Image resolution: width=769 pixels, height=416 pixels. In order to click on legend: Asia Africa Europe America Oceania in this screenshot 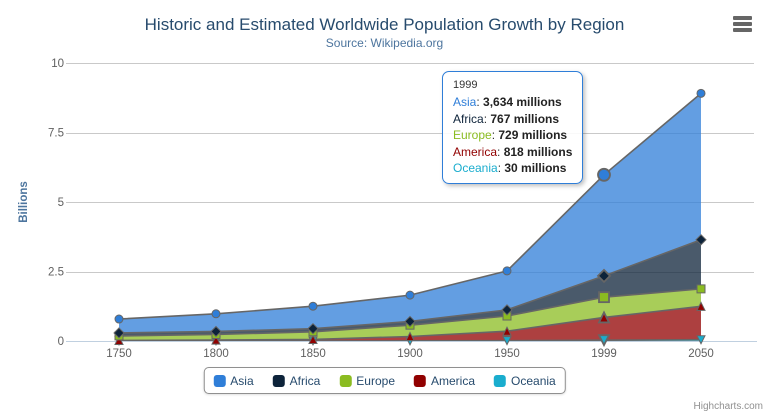, I will do `click(384, 380)`.